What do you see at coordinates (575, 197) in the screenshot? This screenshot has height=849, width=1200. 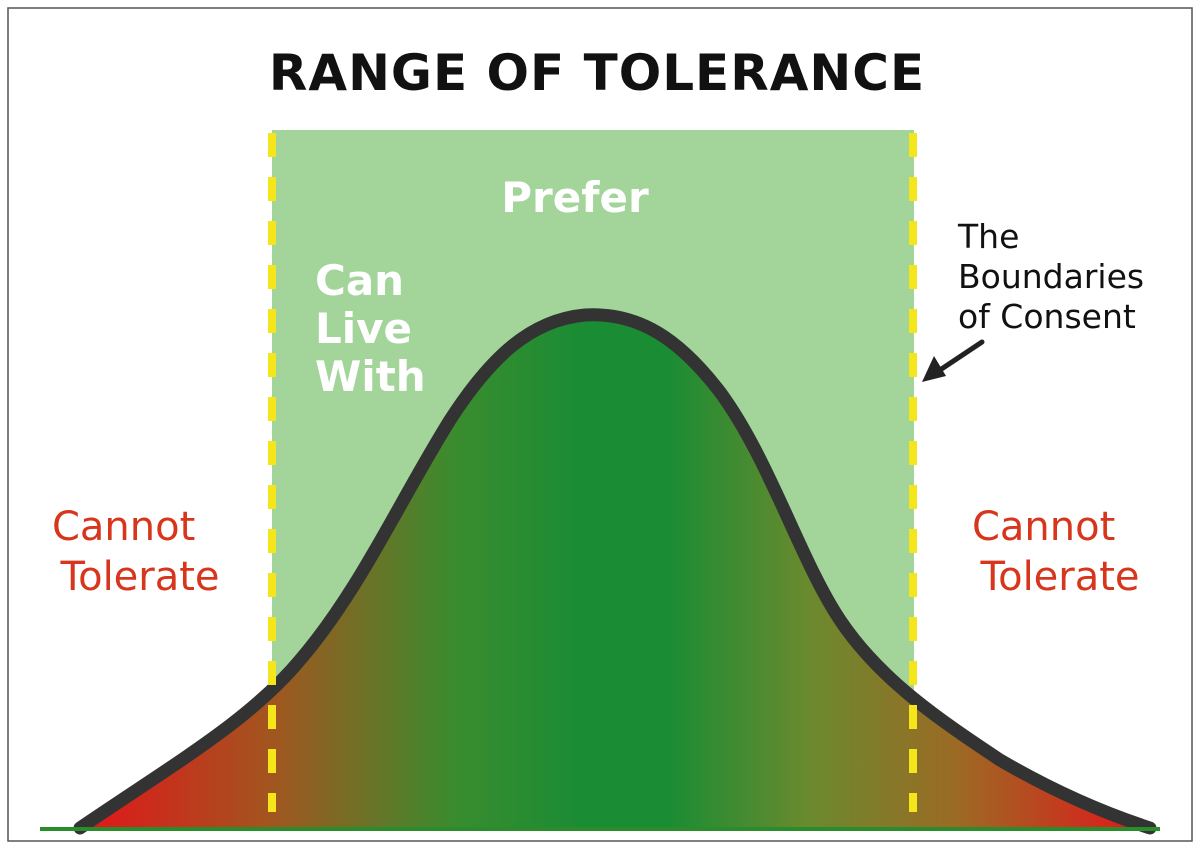 I see `prefer-label: Prefer` at bounding box center [575, 197].